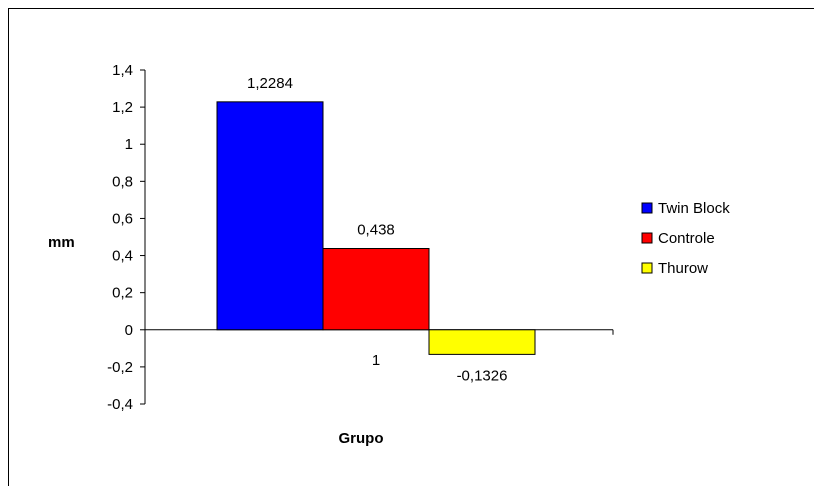 The width and height of the screenshot is (814, 486). What do you see at coordinates (120, 404) in the screenshot?
I see `y-tick-label: -0,4` at bounding box center [120, 404].